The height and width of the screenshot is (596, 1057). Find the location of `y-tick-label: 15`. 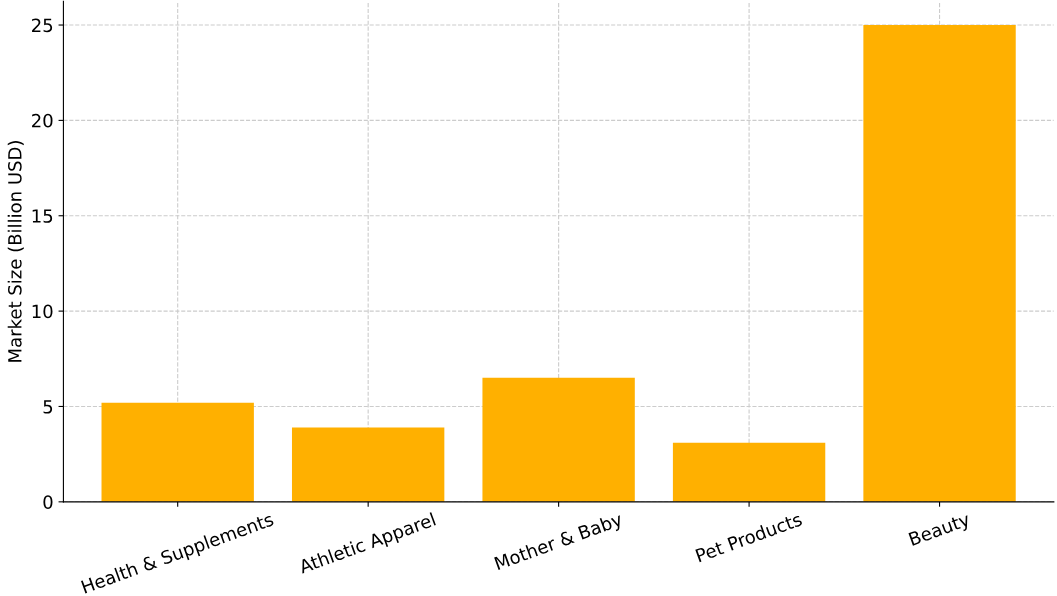

y-tick-label: 15 is located at coordinates (42, 216).